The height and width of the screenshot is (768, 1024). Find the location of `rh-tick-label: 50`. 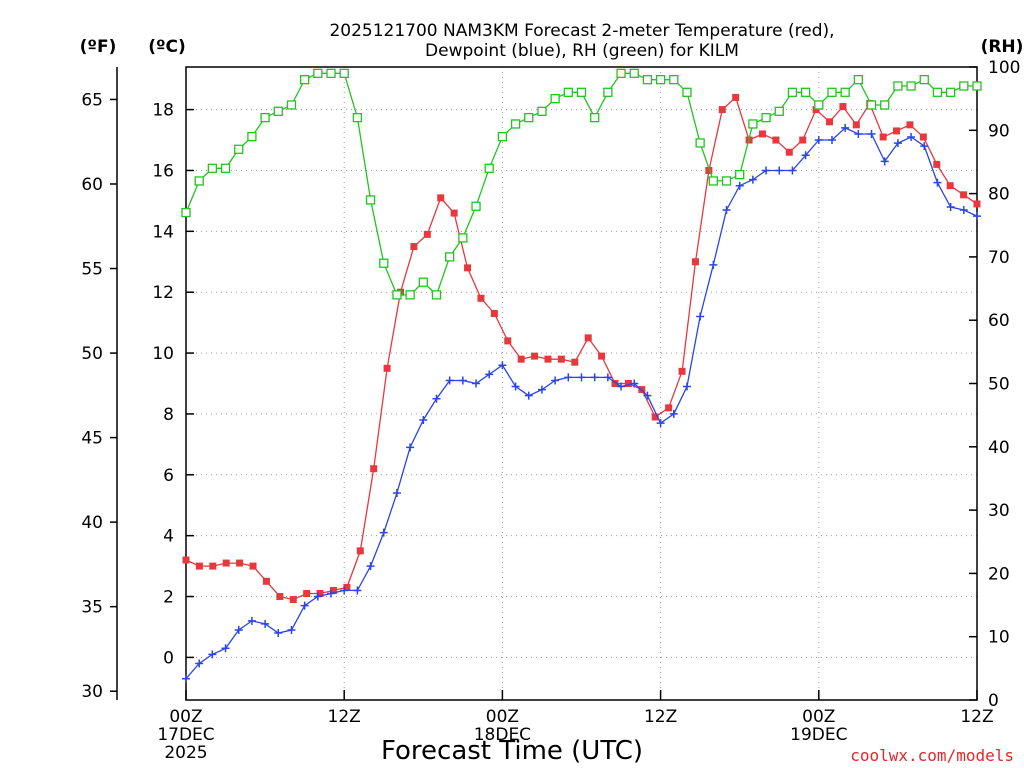

rh-tick-label: 50 is located at coordinates (999, 385).